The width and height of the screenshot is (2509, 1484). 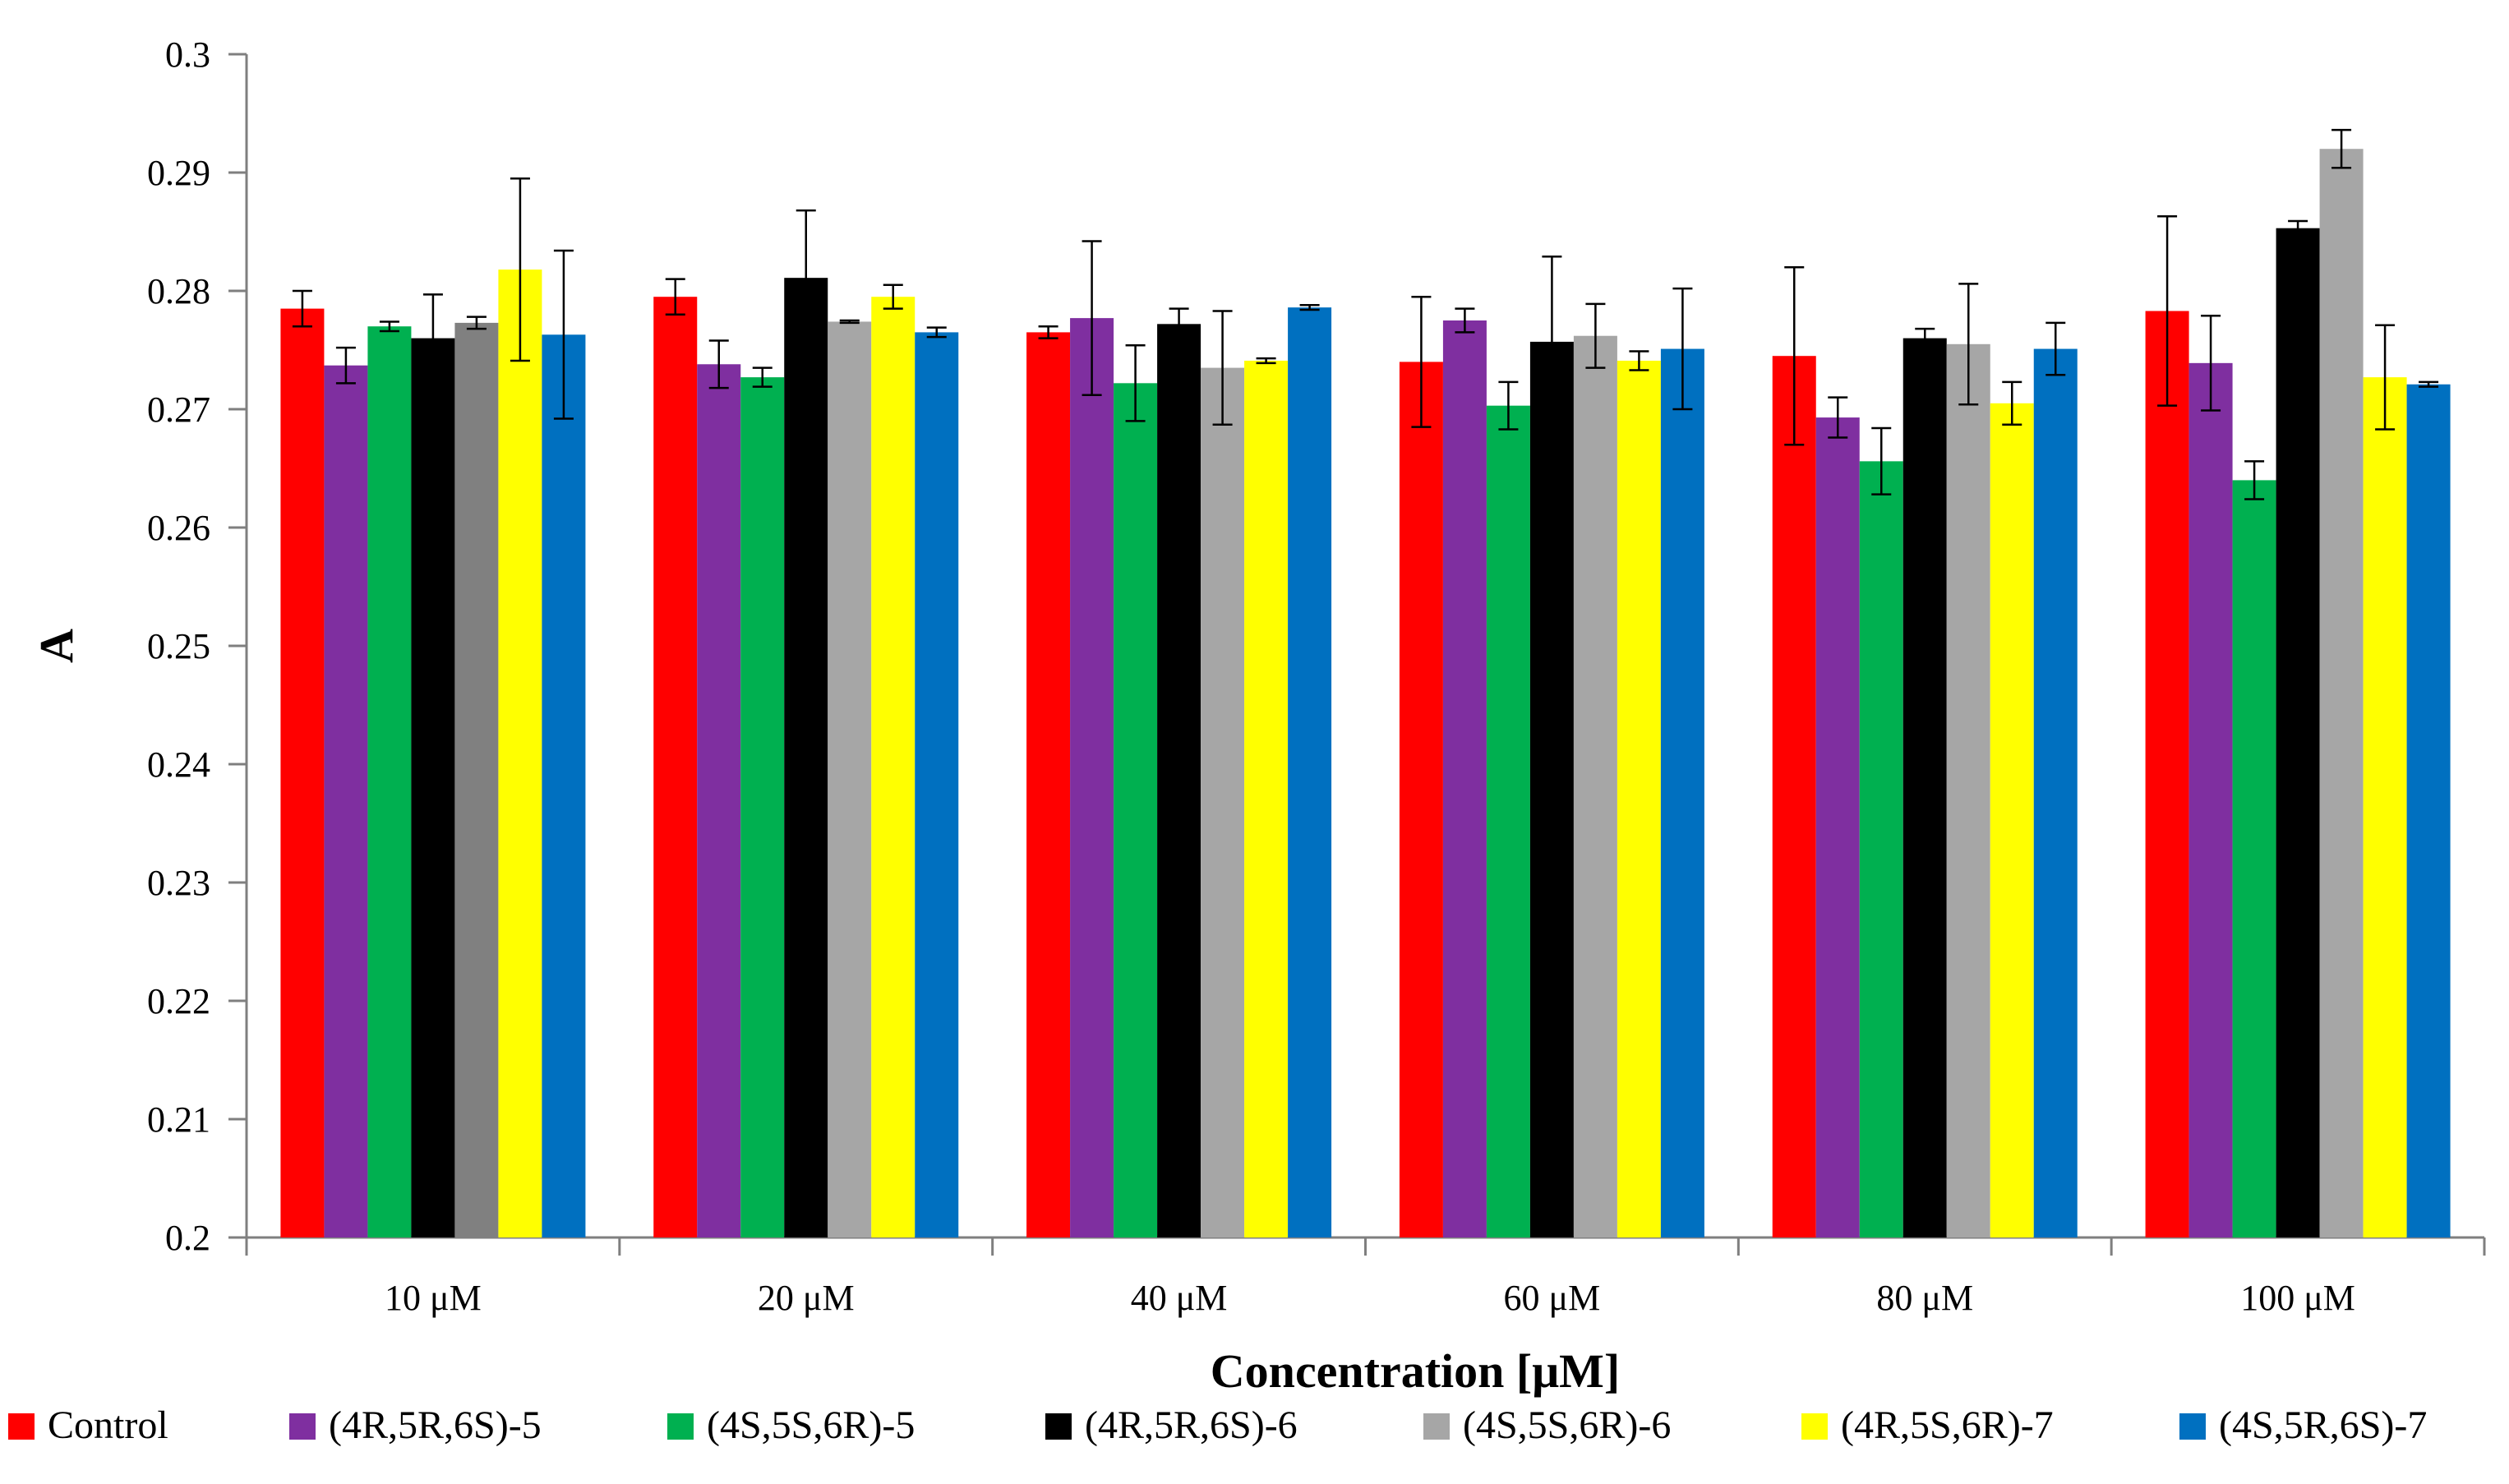 I want to click on legend-label: (4R,5R,6S)-6, so click(x=1191, y=1425).